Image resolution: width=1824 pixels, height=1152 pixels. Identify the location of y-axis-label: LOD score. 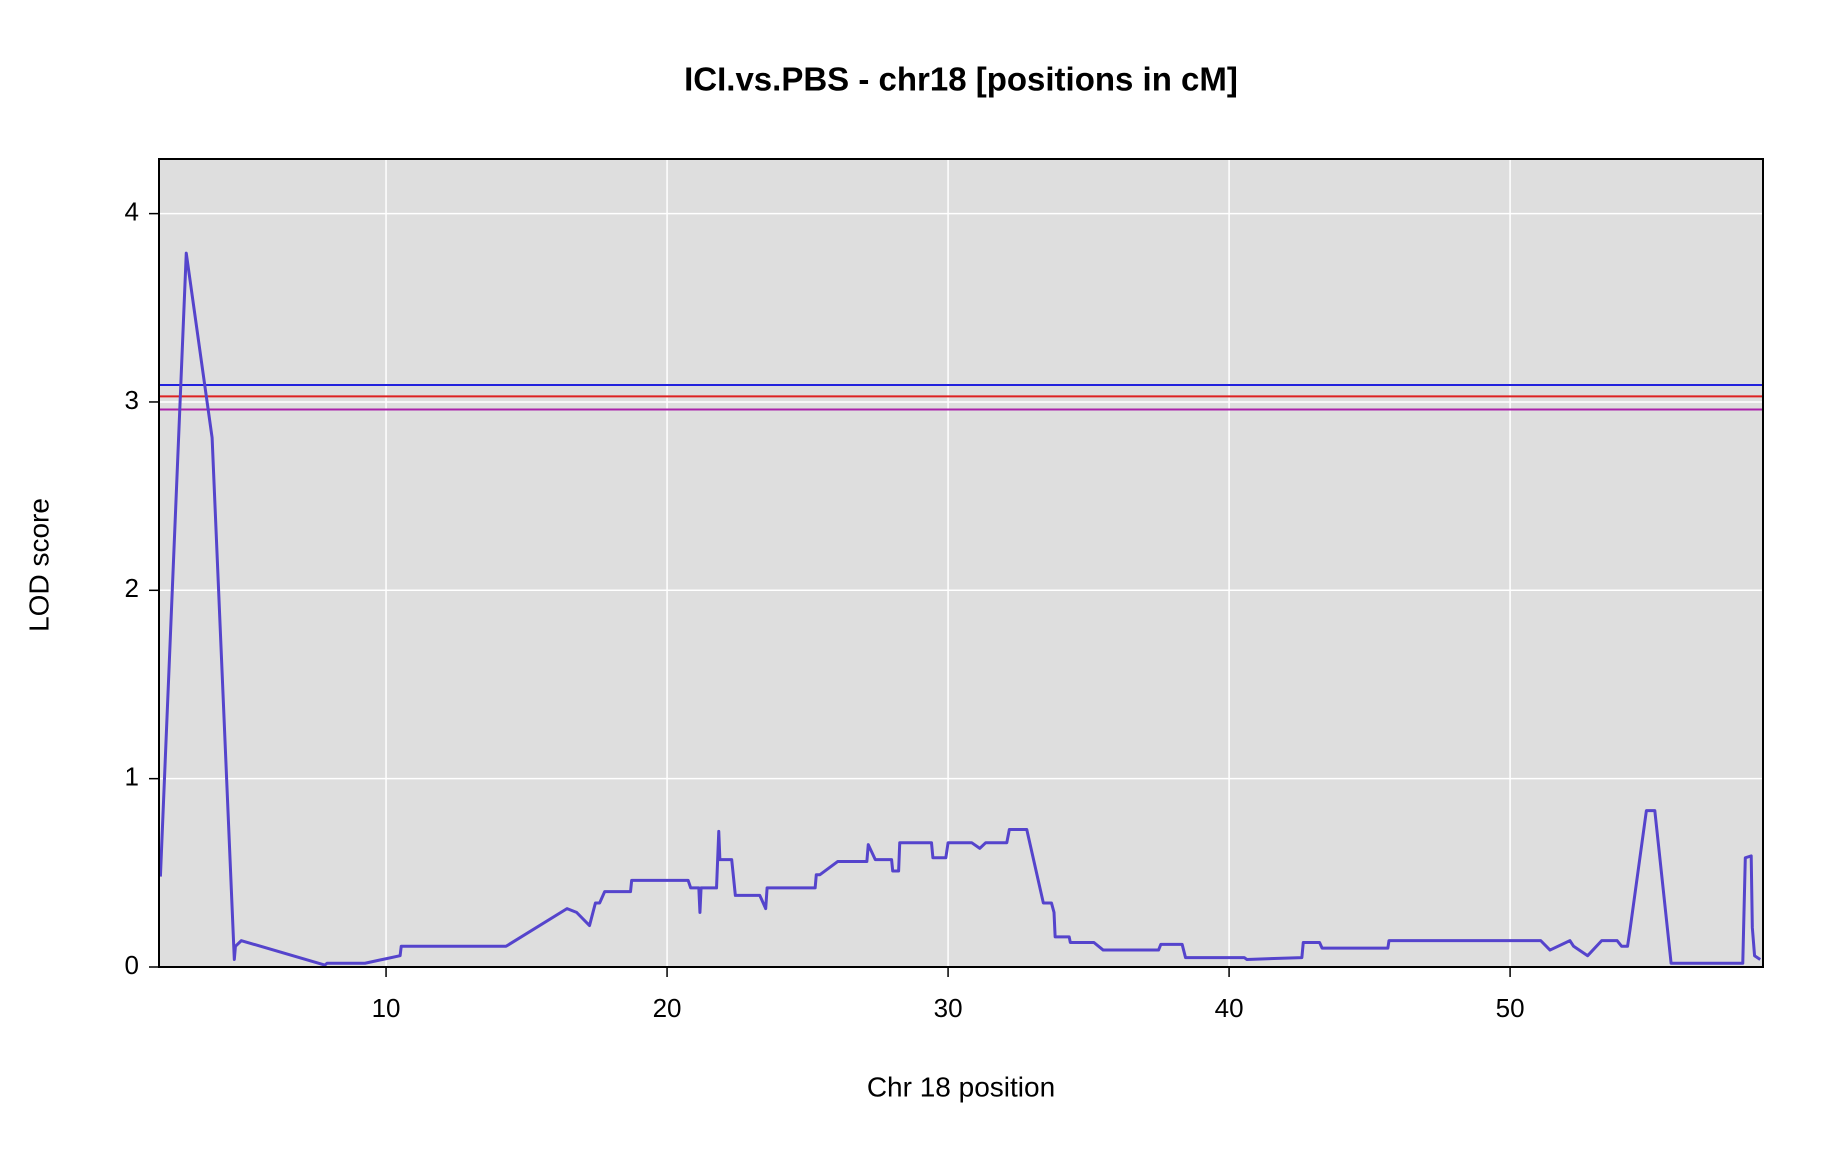
(38, 565).